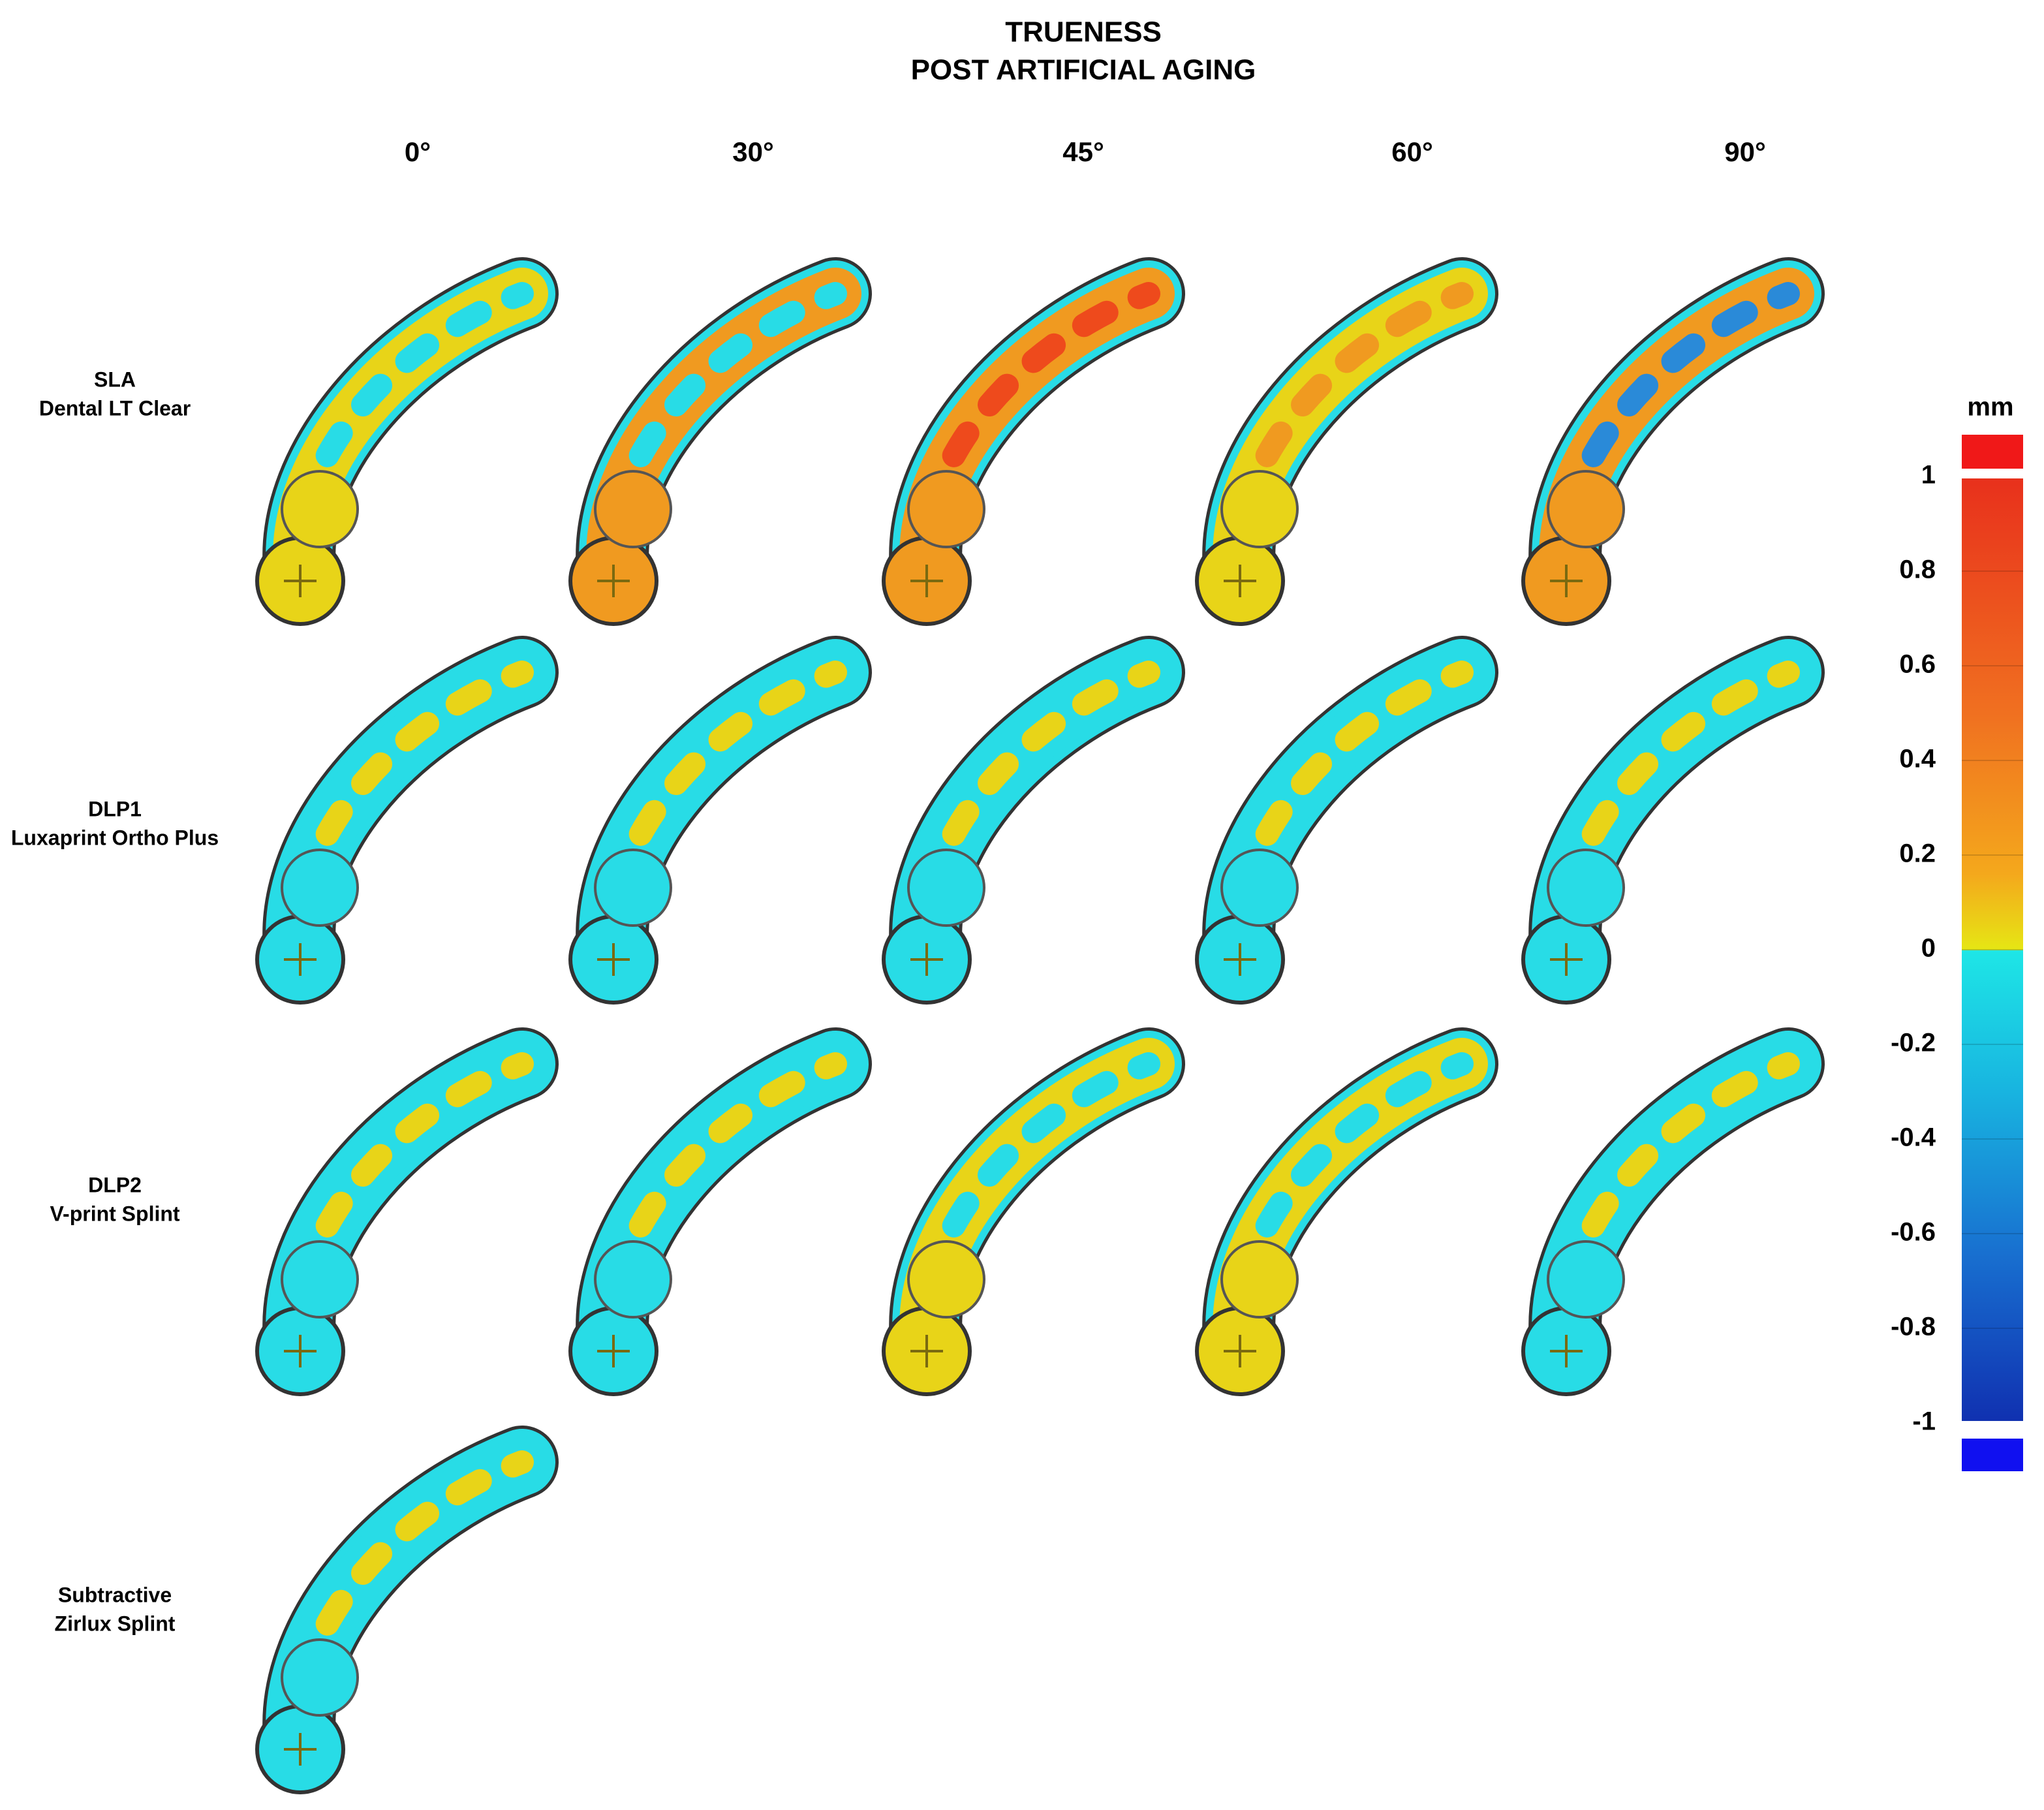  Describe the element at coordinates (1913, 1327) in the screenshot. I see `colorbar-tick-label: -0.8` at that location.